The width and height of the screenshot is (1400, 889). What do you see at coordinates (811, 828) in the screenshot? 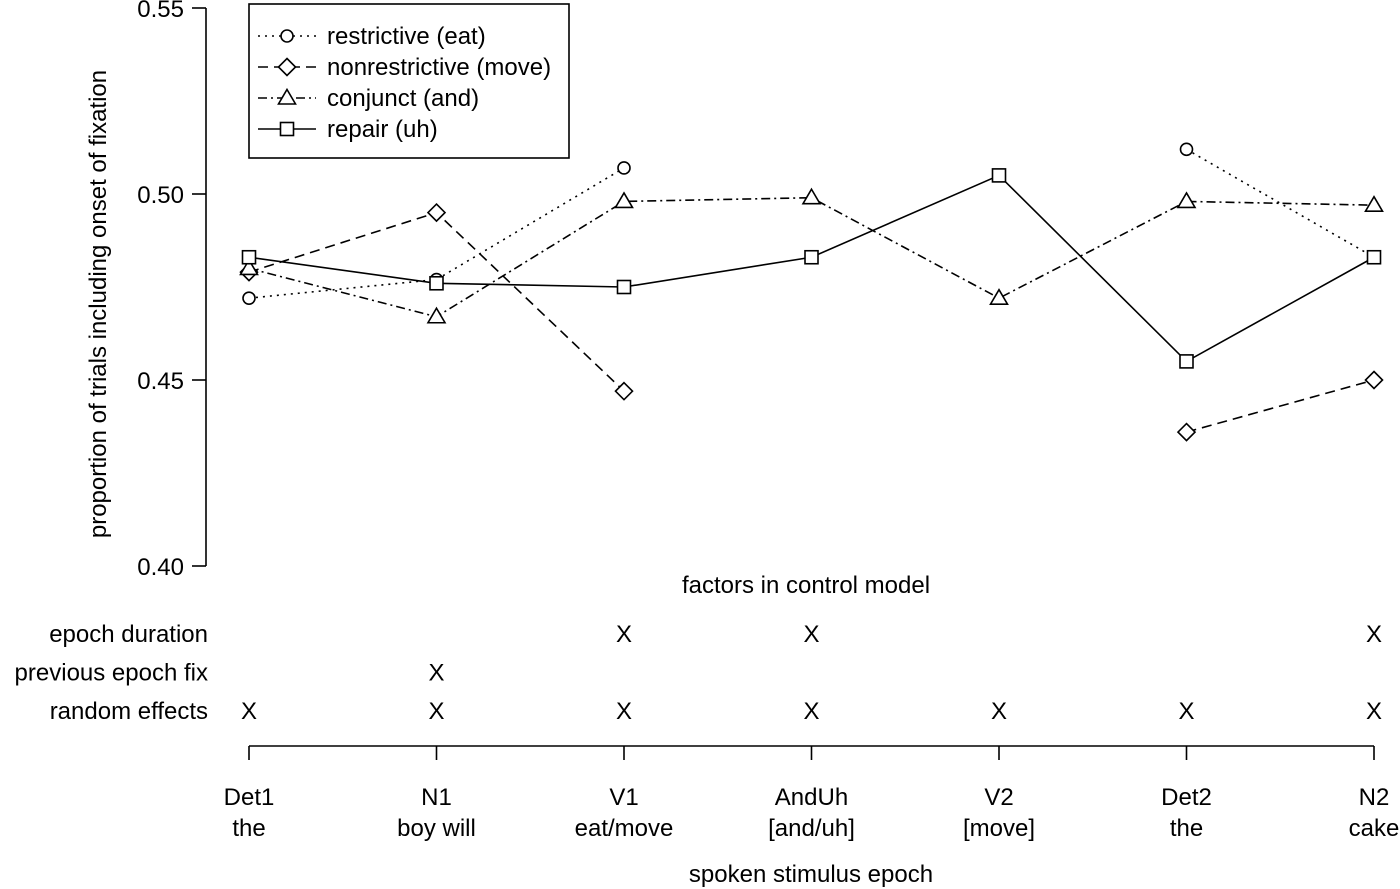
I see `x-tick-sublabel: [and/uh]` at bounding box center [811, 828].